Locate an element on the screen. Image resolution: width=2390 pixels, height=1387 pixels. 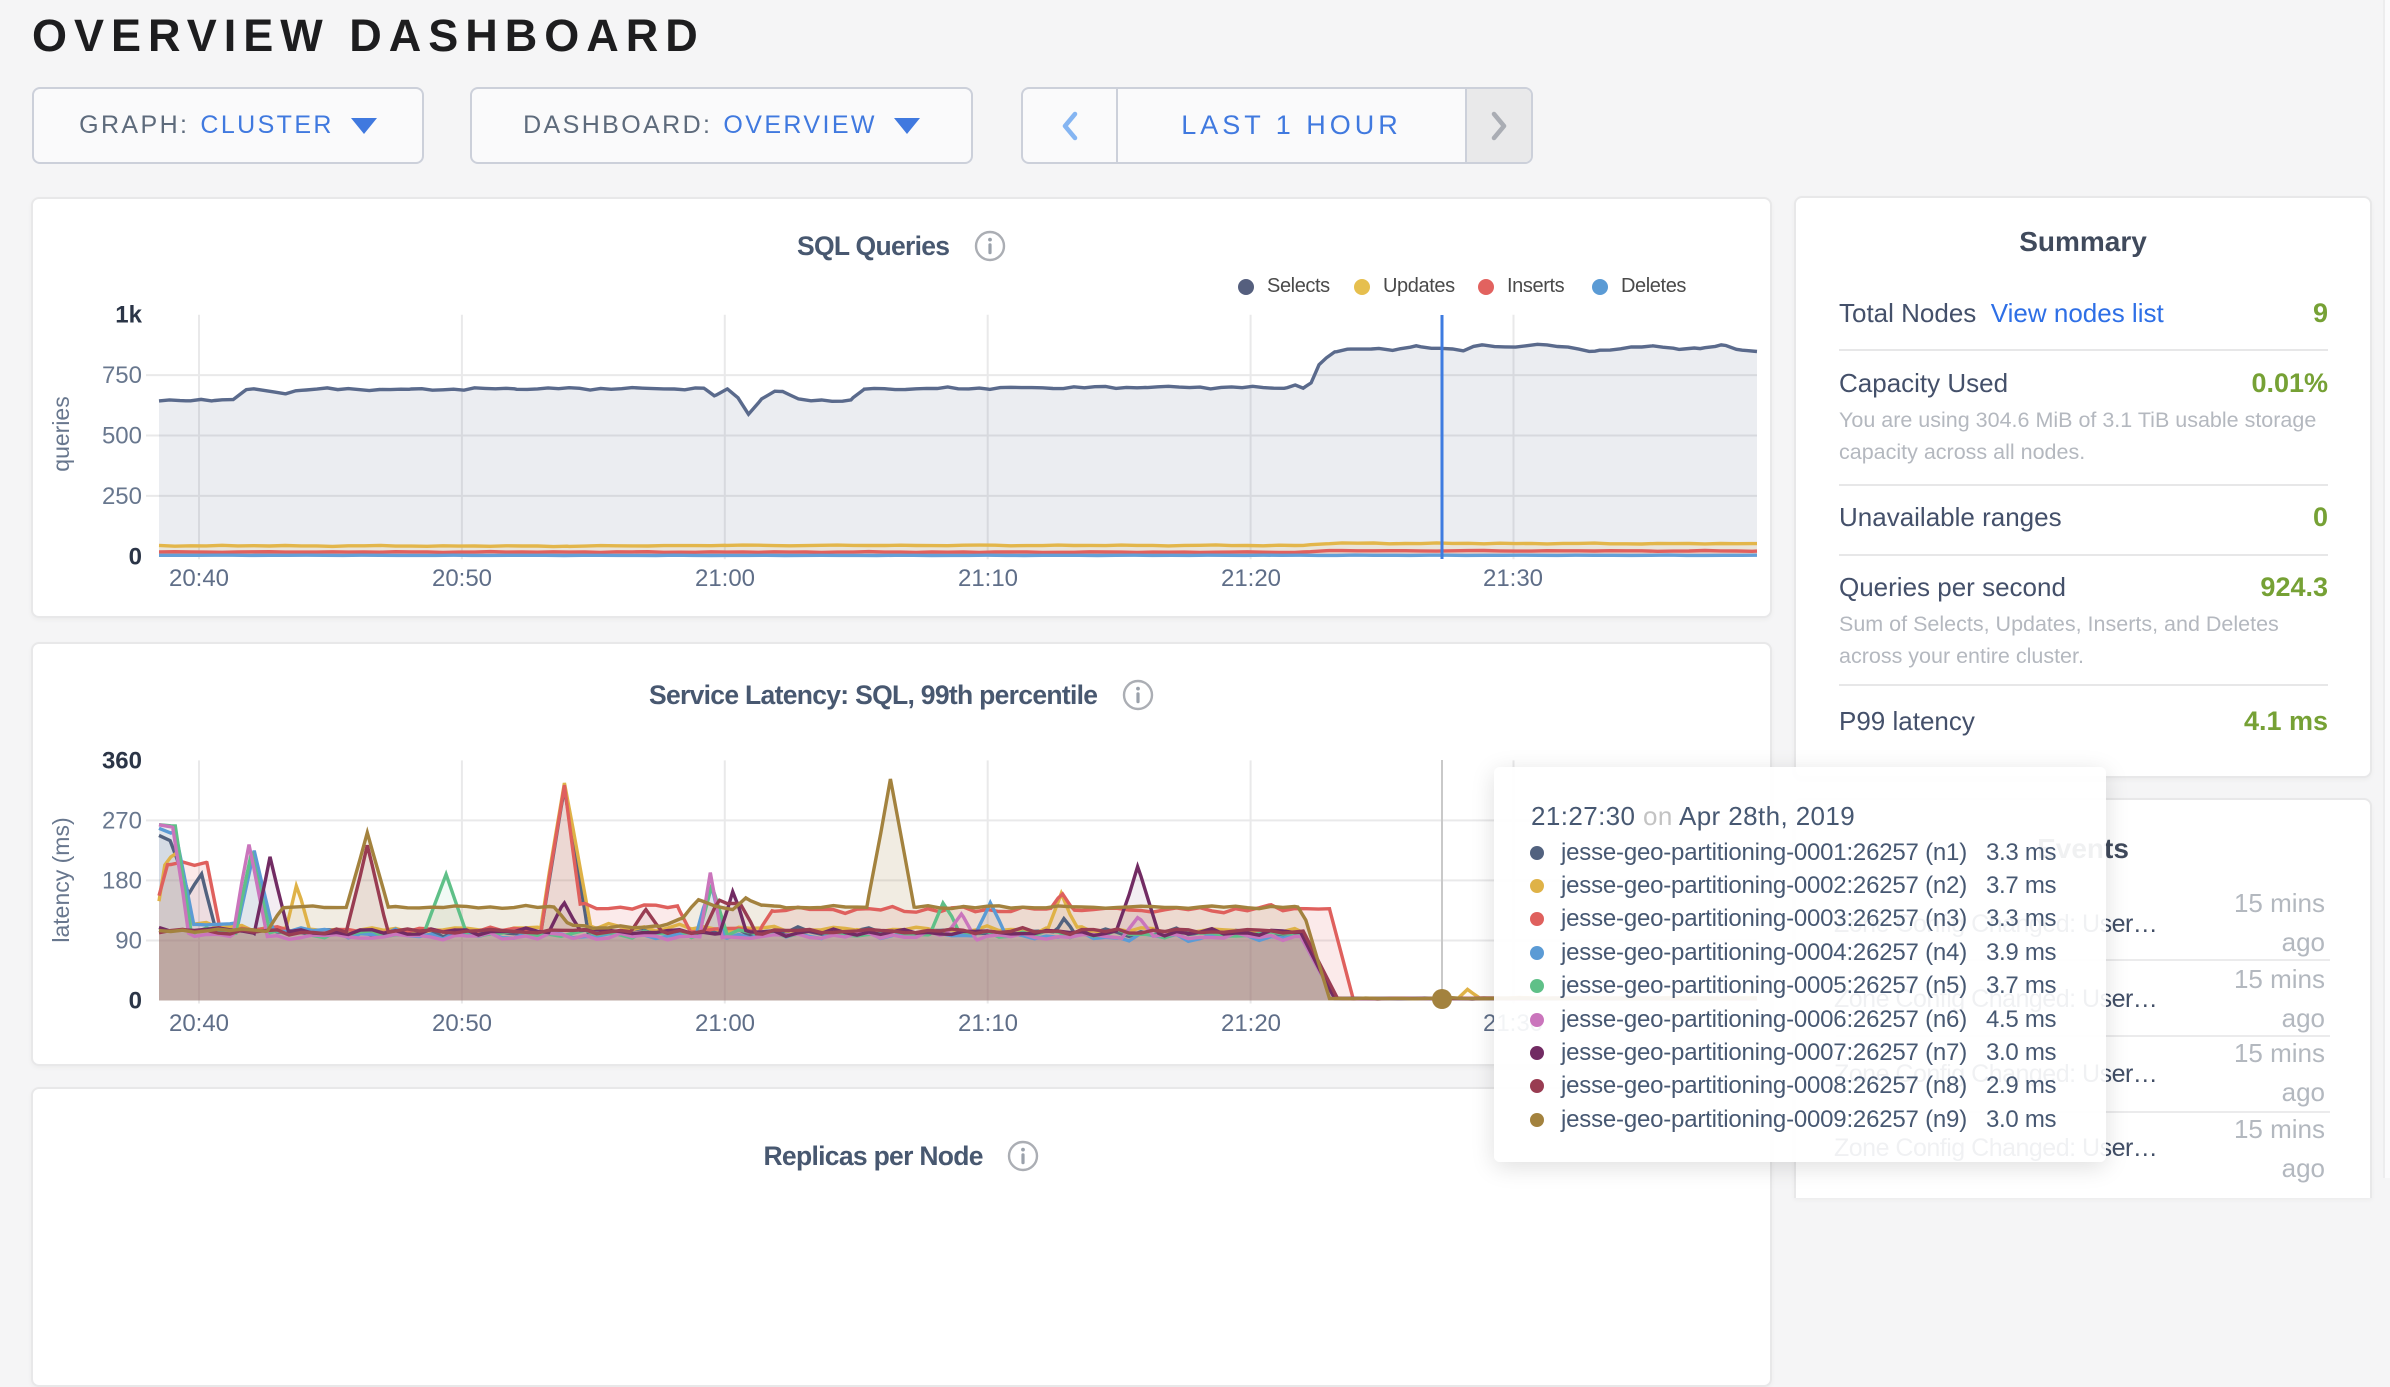
svg-text: 360 is located at coordinates (122, 760).